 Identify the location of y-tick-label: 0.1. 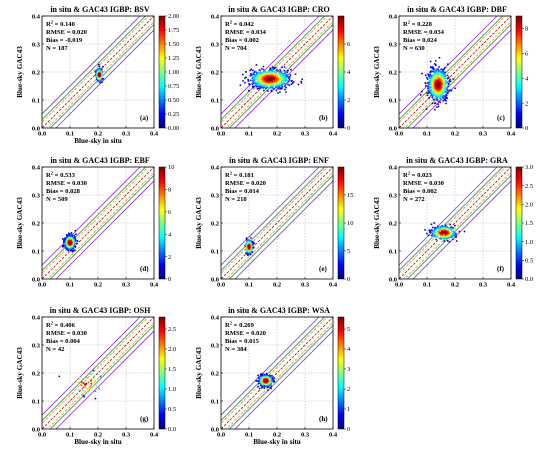
(215, 401).